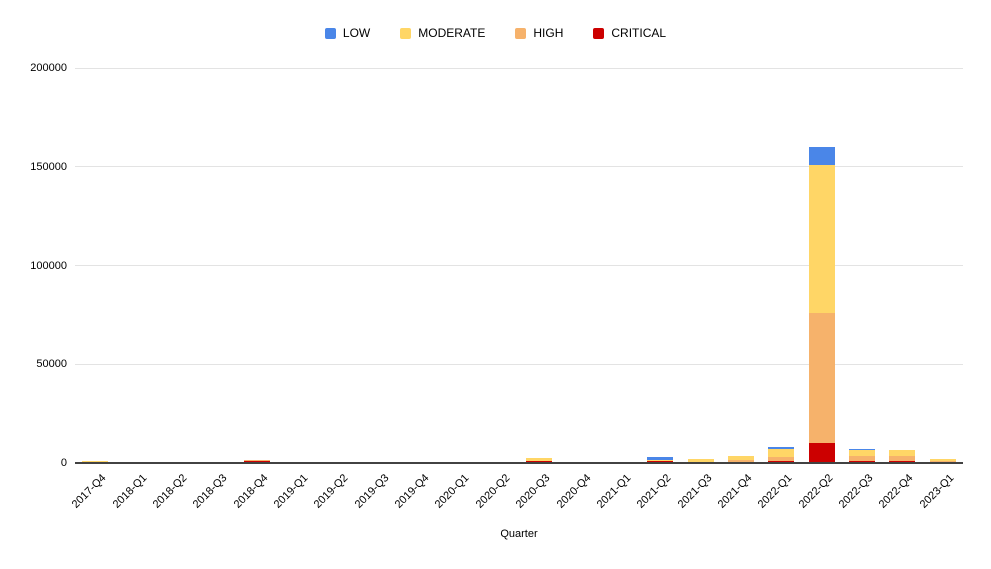  What do you see at coordinates (48, 166) in the screenshot?
I see `y-tick-label-150000: 150000` at bounding box center [48, 166].